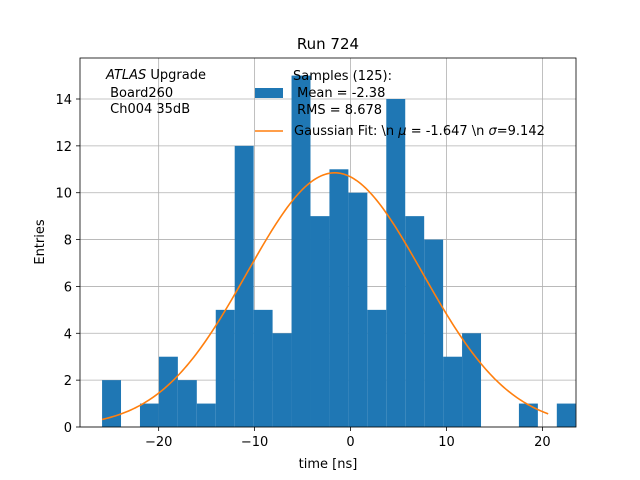 The height and width of the screenshot is (480, 640). What do you see at coordinates (269, 93) in the screenshot?
I see `legend-hist-swatch` at bounding box center [269, 93].